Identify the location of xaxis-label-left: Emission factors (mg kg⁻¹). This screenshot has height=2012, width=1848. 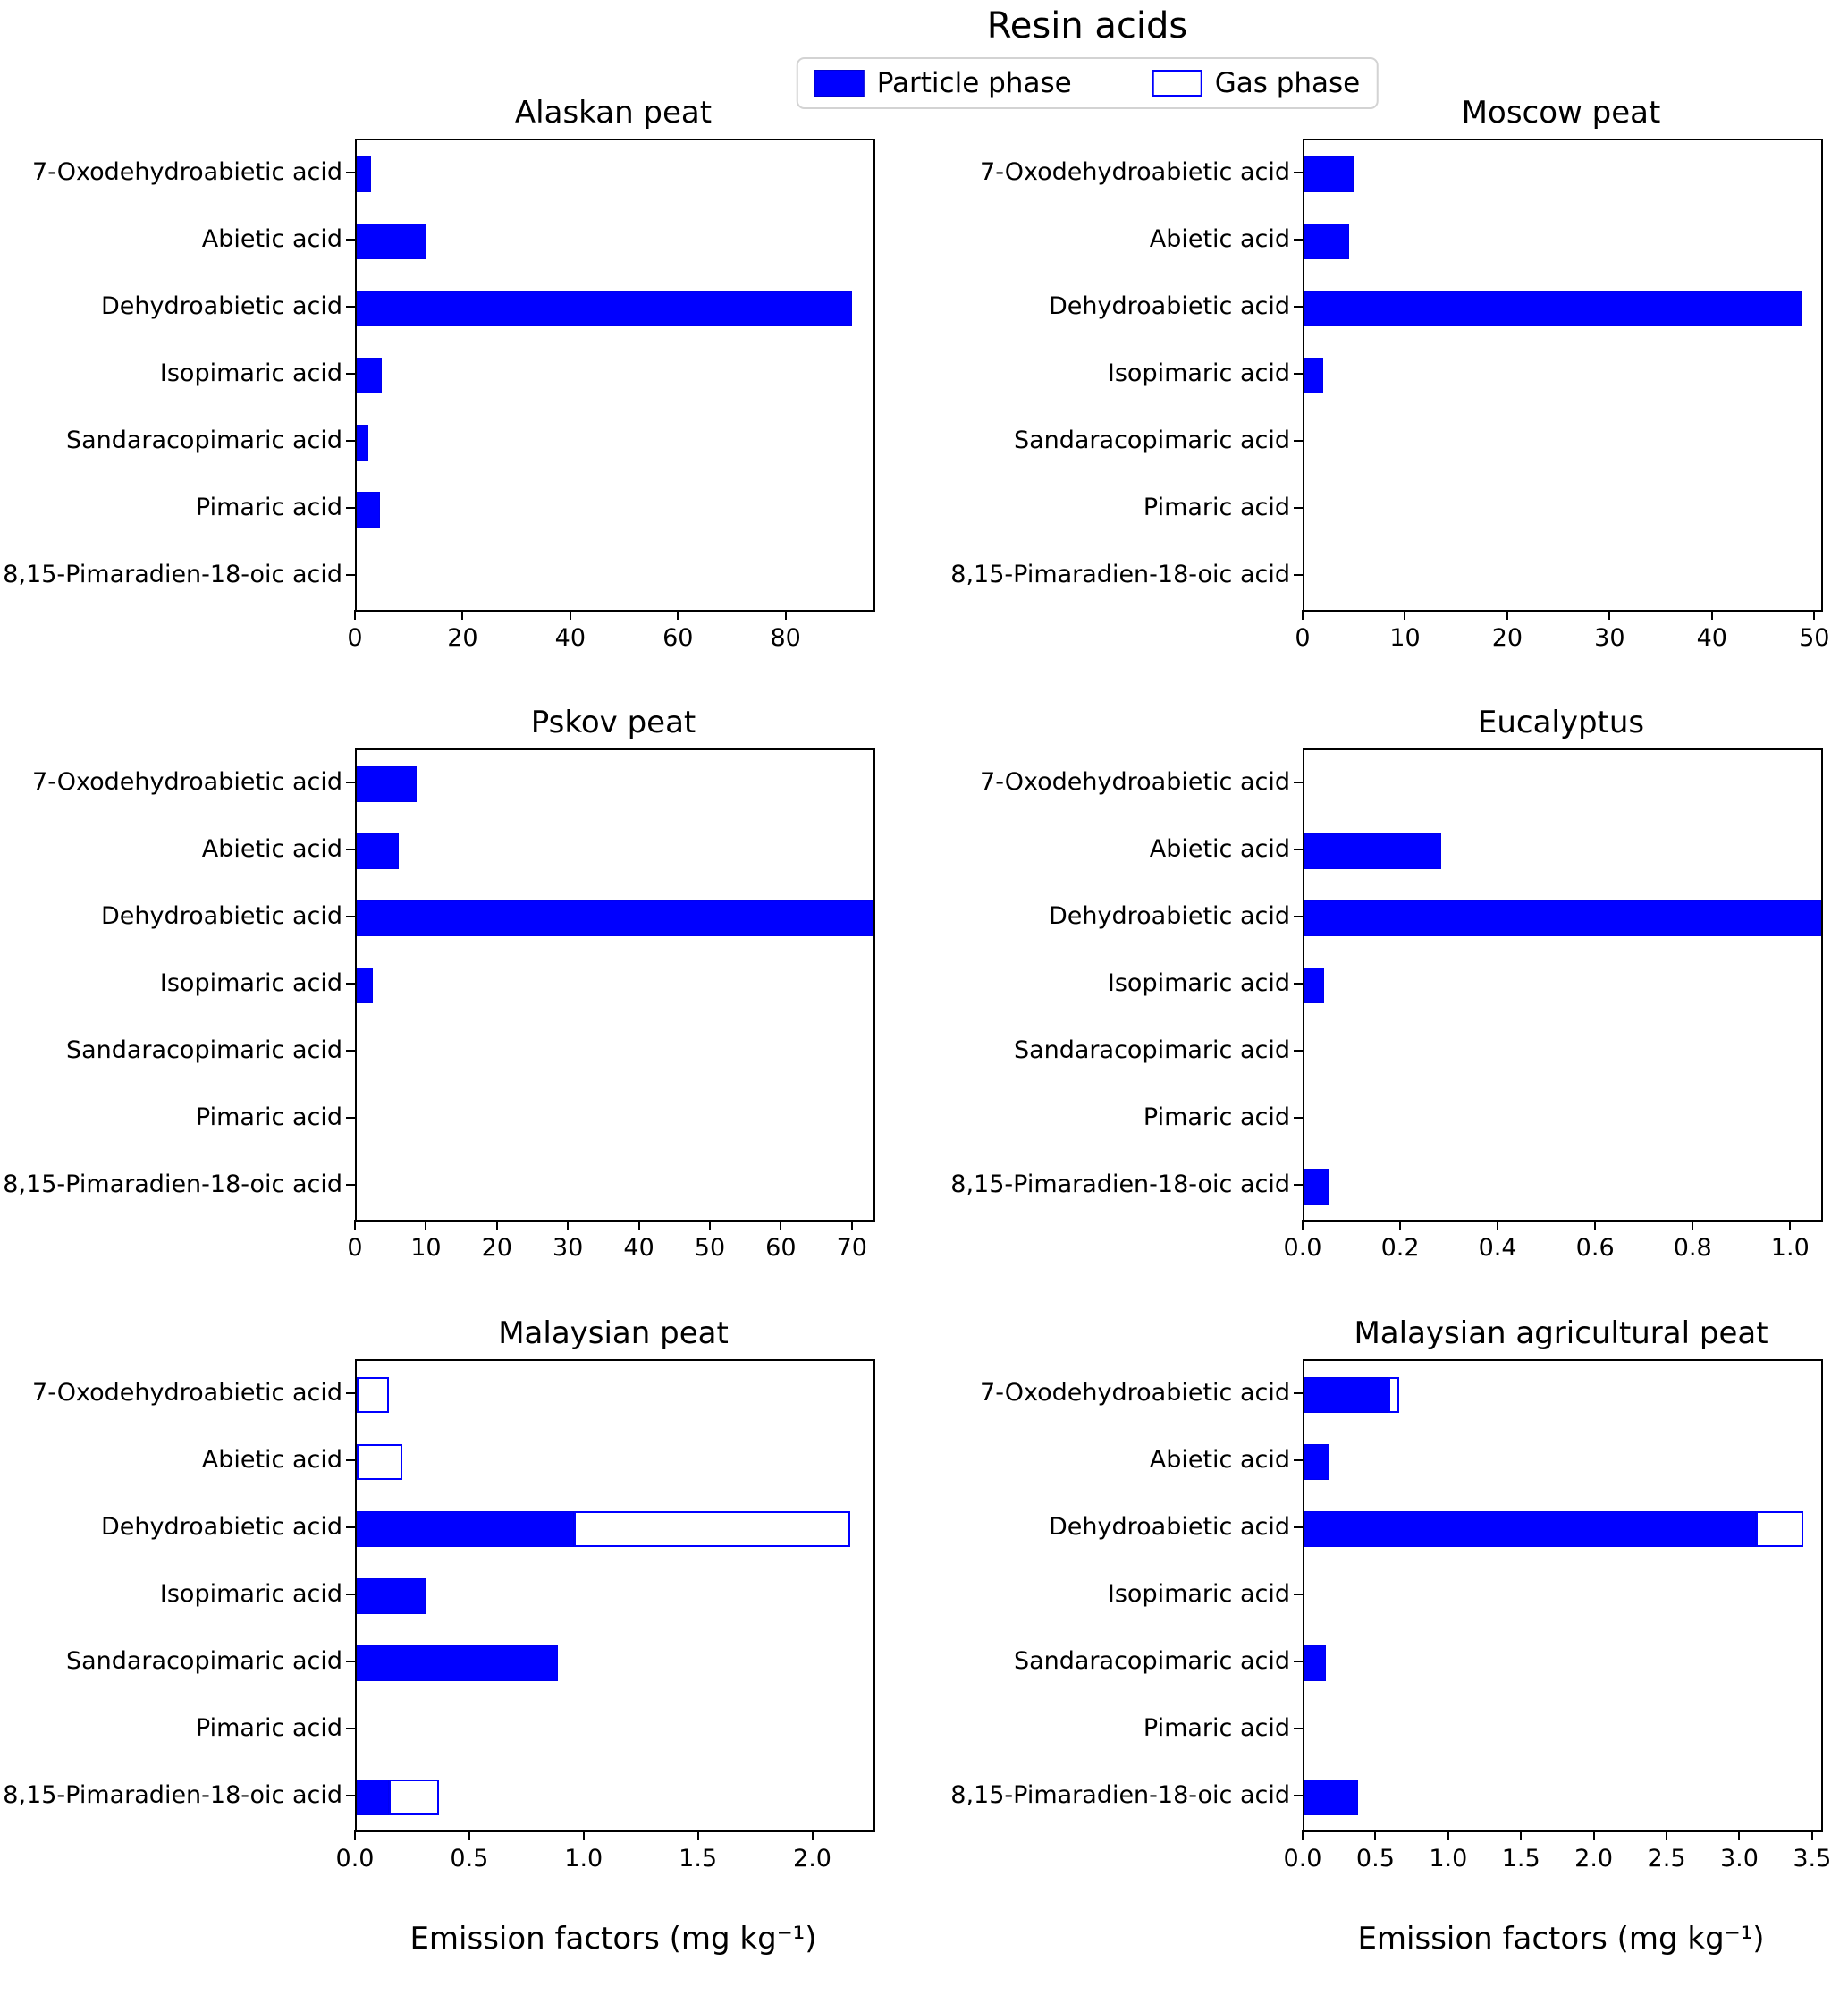
(613, 1939).